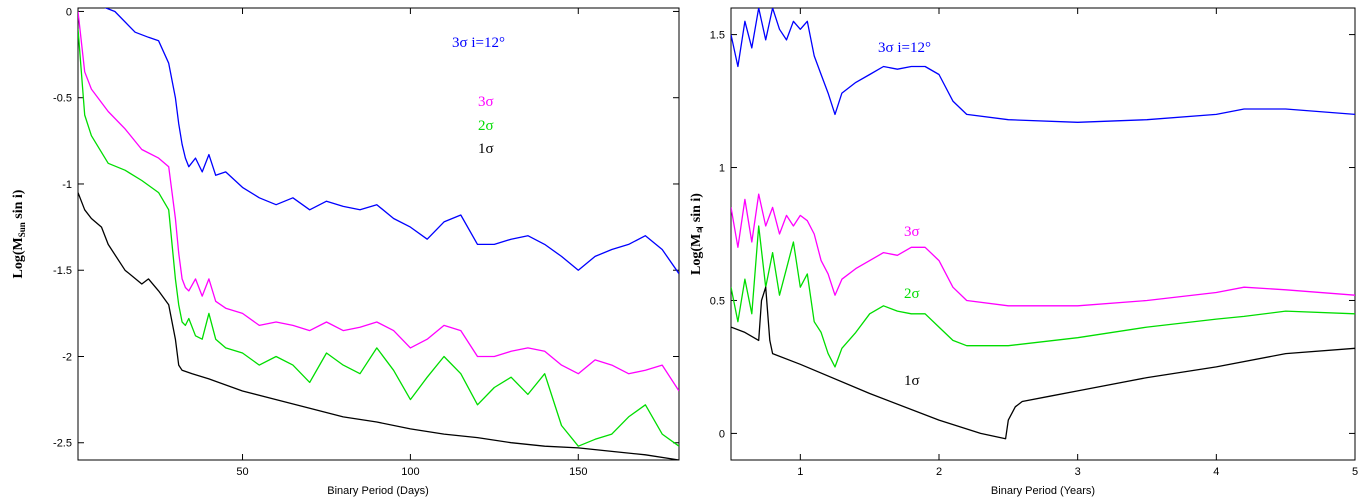  What do you see at coordinates (486, 149) in the screenshot?
I see `left-legend-1sigma: 1σ` at bounding box center [486, 149].